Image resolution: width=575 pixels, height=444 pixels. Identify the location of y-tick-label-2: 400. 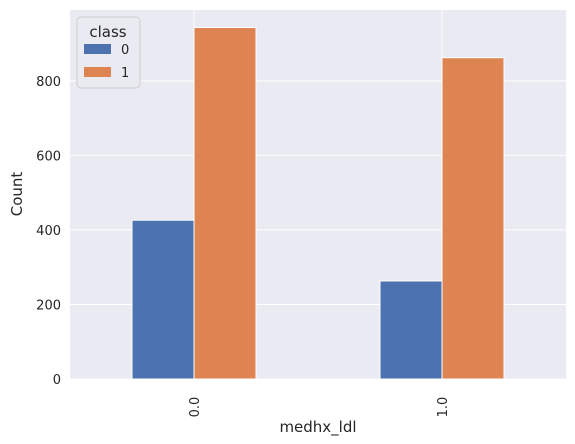
(48, 231).